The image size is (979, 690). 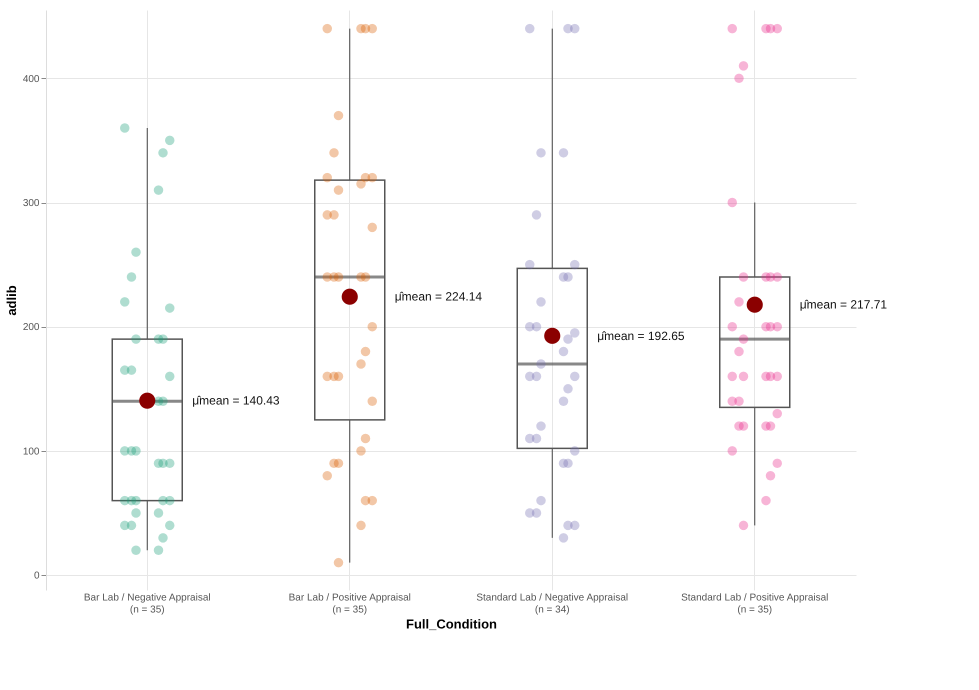 What do you see at coordinates (147, 604) in the screenshot?
I see `x-tick-label: Bar Lab / Negative Appraisal (n = 35)` at bounding box center [147, 604].